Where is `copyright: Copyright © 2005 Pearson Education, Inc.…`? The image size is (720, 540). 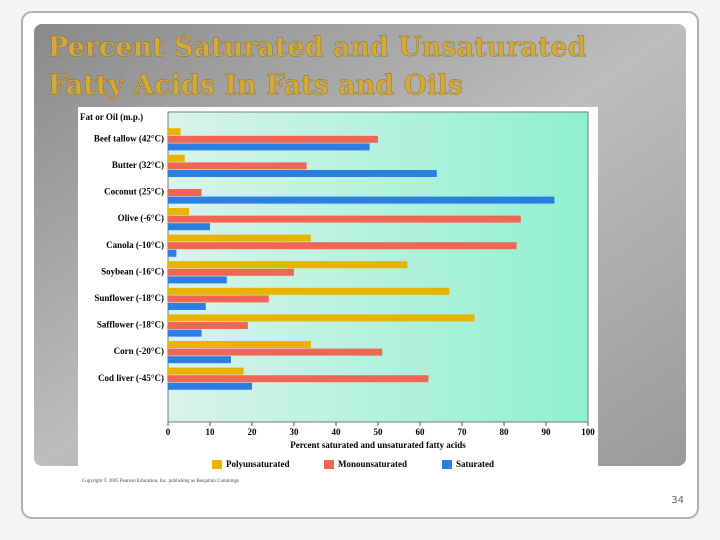
copyright: Copyright © 2005 Pearson Education, Inc.… is located at coordinates (160, 481).